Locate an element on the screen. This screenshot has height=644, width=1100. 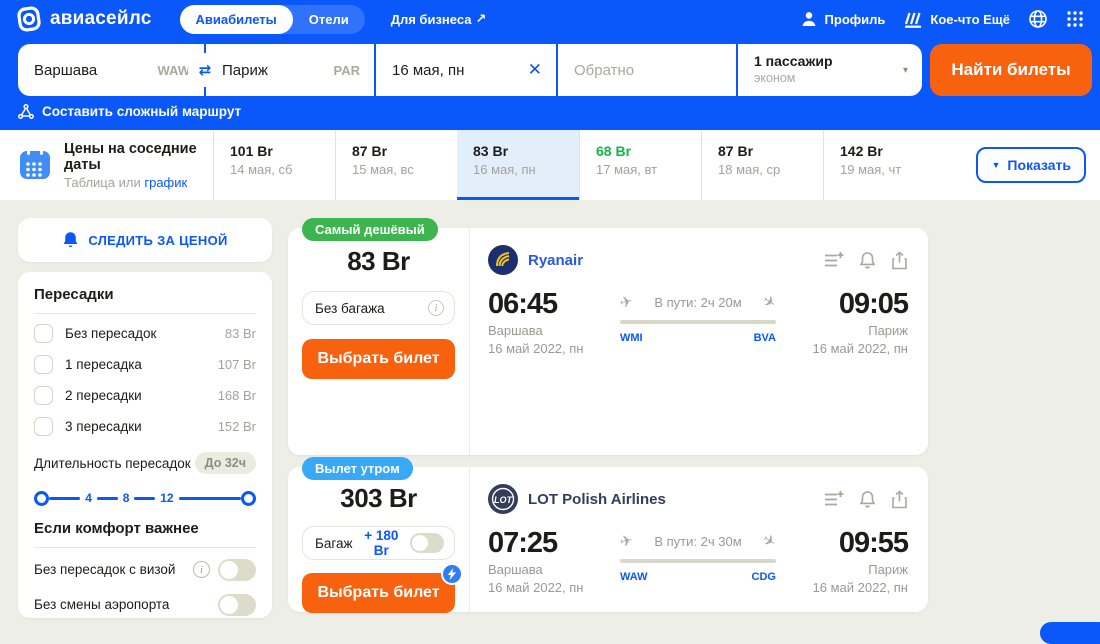
tab-avia-tickets: Авиабилеты is located at coordinates (236, 19).